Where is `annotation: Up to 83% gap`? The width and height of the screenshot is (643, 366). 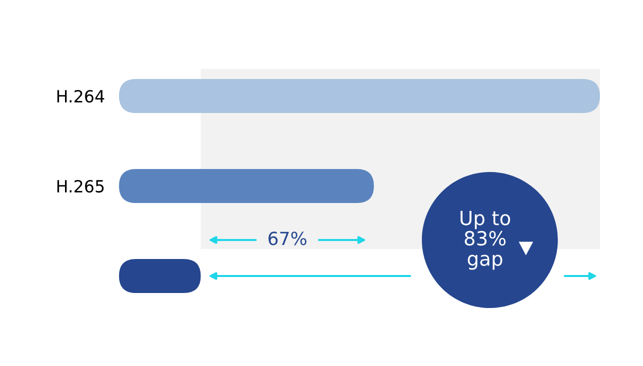
annotation: Up to 83% gap is located at coordinates (485, 240).